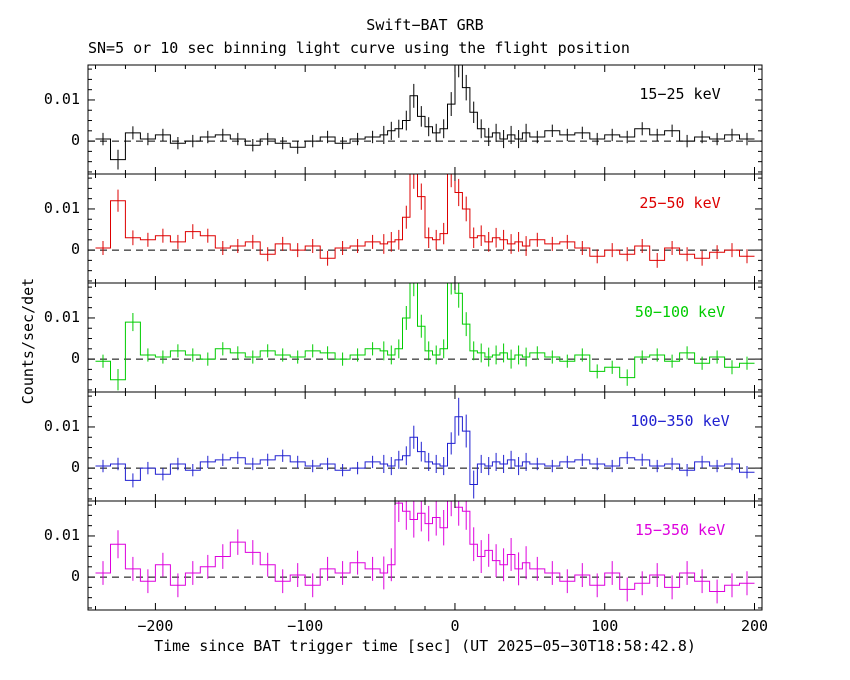  What do you see at coordinates (680, 530) in the screenshot?
I see `band-label-15-350-kev: 15−350 keV` at bounding box center [680, 530].